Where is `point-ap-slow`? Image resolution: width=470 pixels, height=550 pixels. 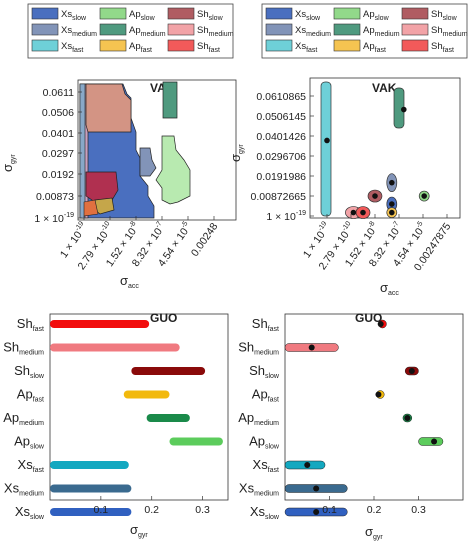 point-ap-slow is located at coordinates (424, 196).